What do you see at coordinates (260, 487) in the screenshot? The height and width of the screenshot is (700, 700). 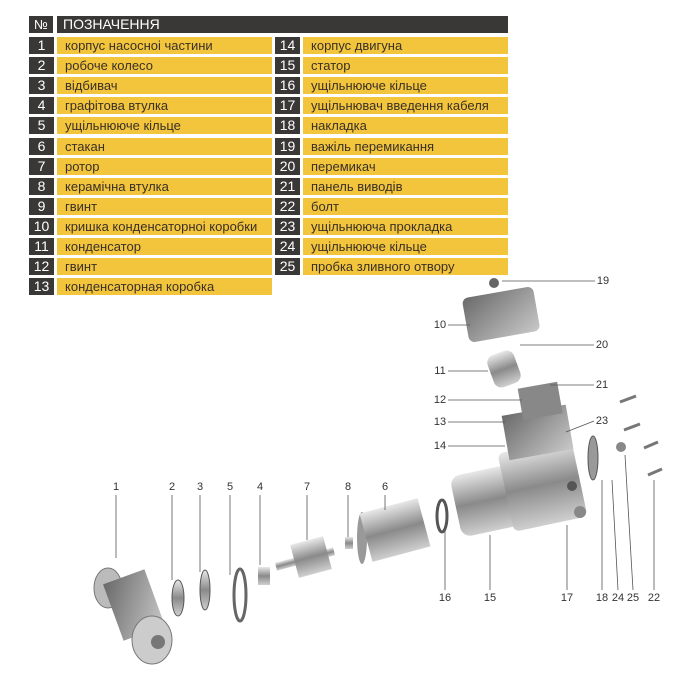 I see `callout-4: 4` at bounding box center [260, 487].